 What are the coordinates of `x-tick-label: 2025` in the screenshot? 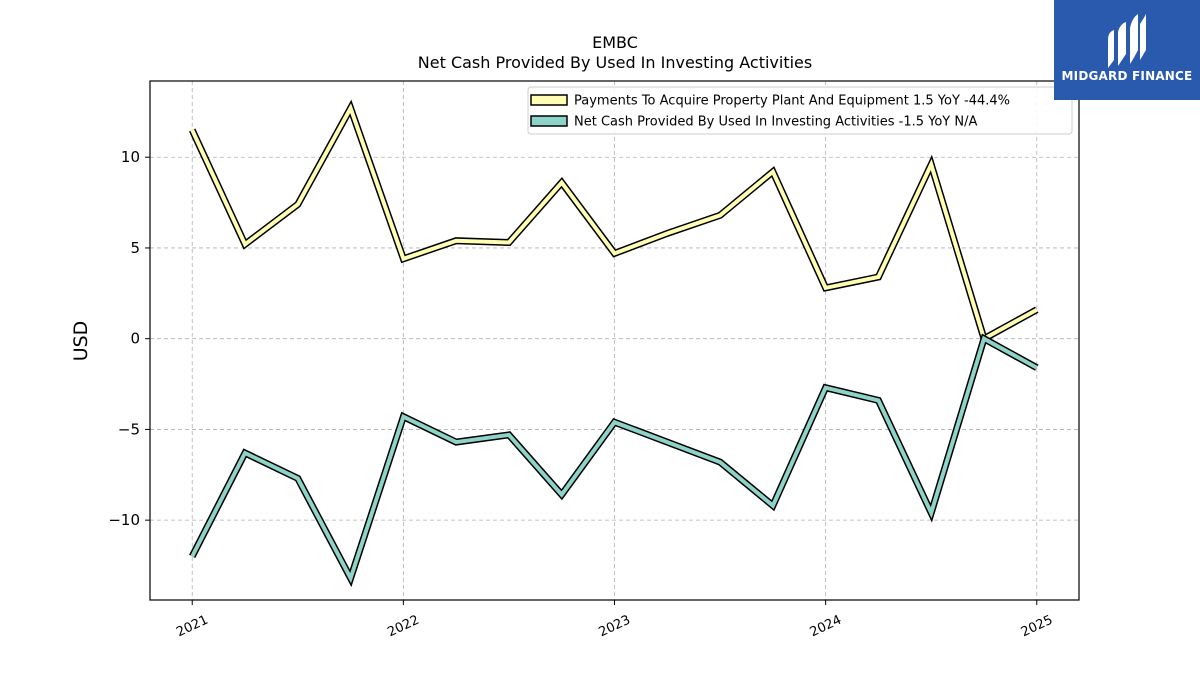 It's located at (1037, 627).